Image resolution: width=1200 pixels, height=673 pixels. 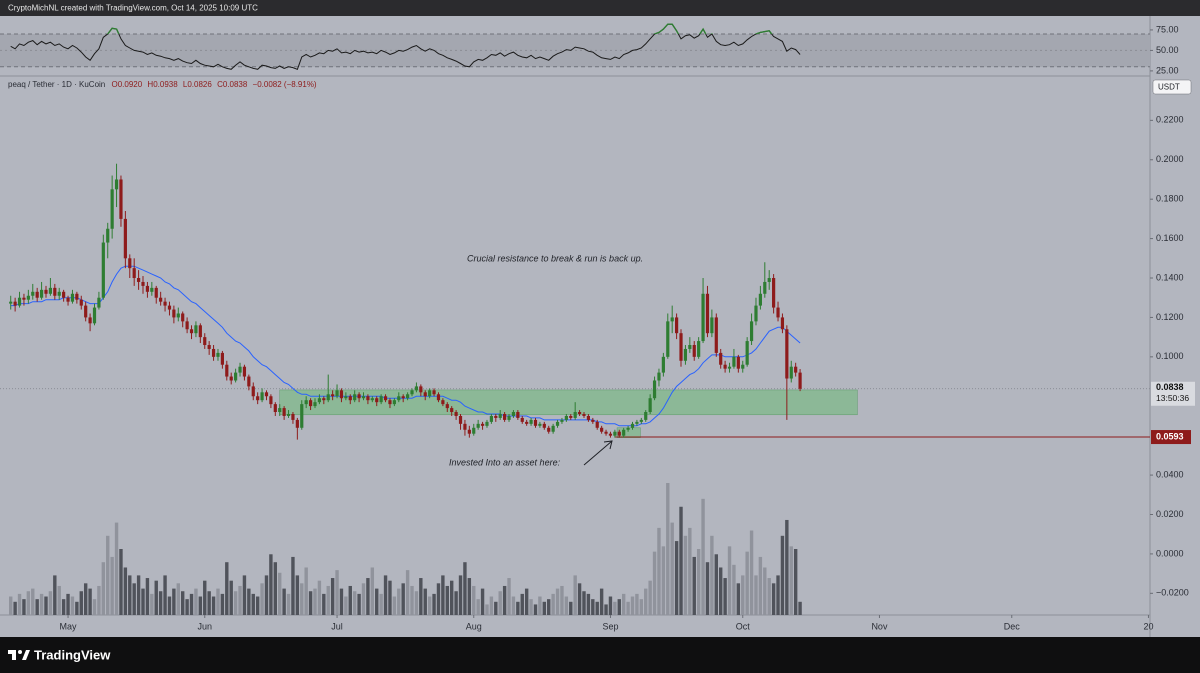 I want to click on x-tick-label: Sep, so click(x=610, y=626).